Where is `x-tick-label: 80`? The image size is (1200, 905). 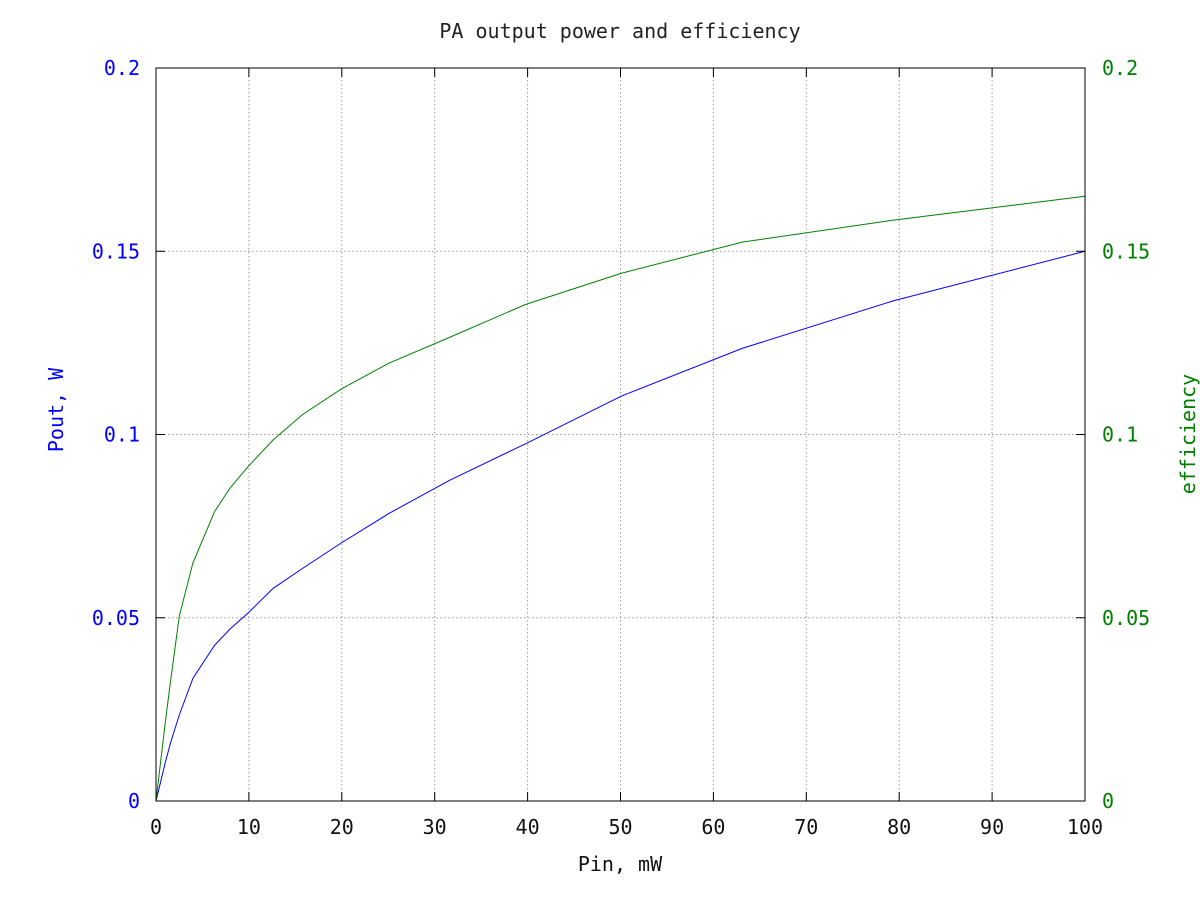
x-tick-label: 80 is located at coordinates (899, 827).